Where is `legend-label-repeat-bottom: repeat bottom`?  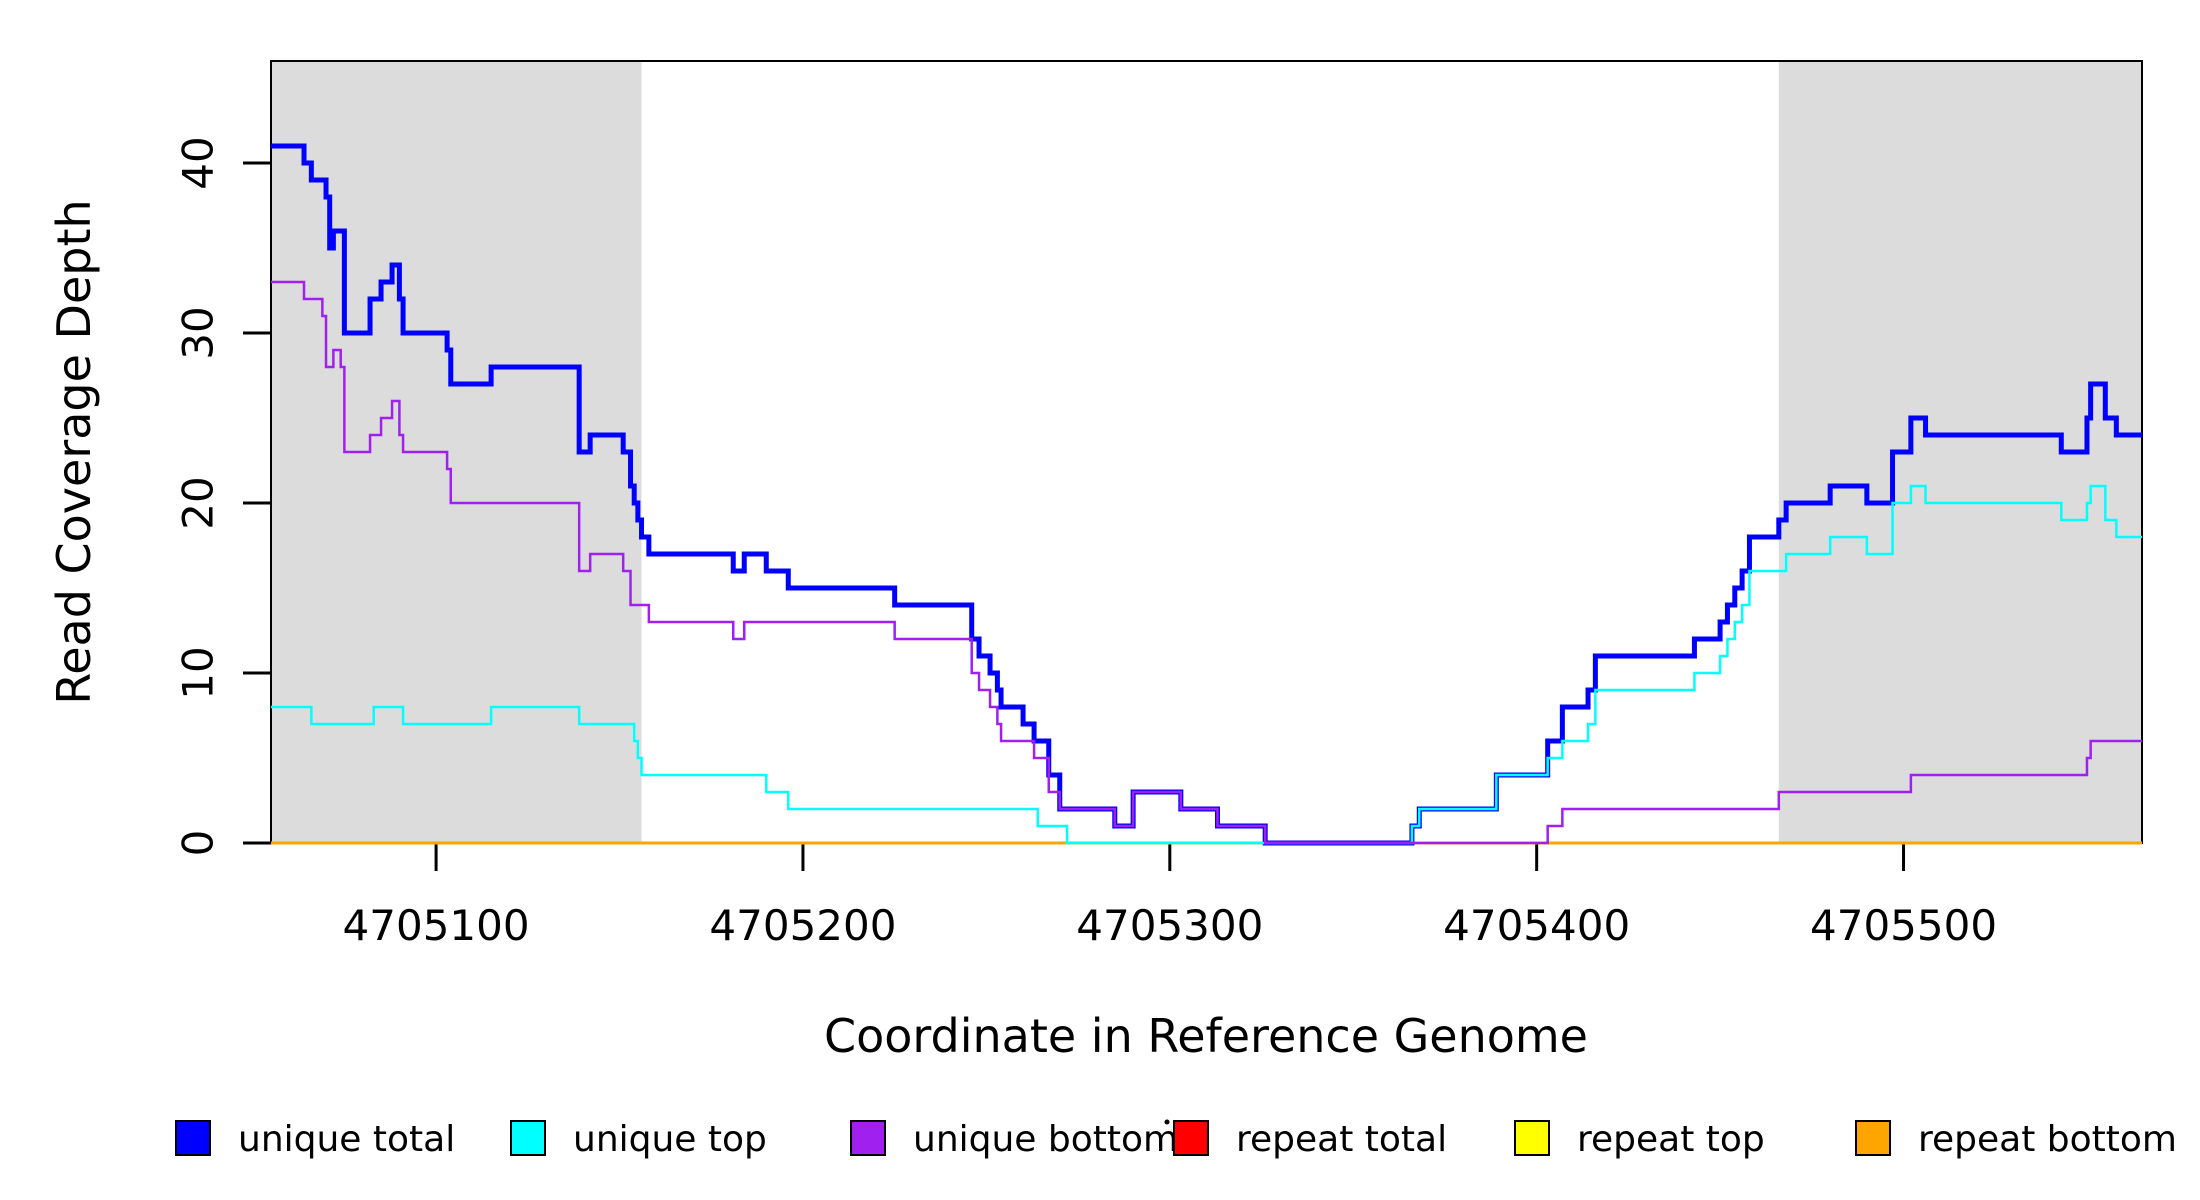
legend-label-repeat-bottom: repeat bottom is located at coordinates (2047, 1139).